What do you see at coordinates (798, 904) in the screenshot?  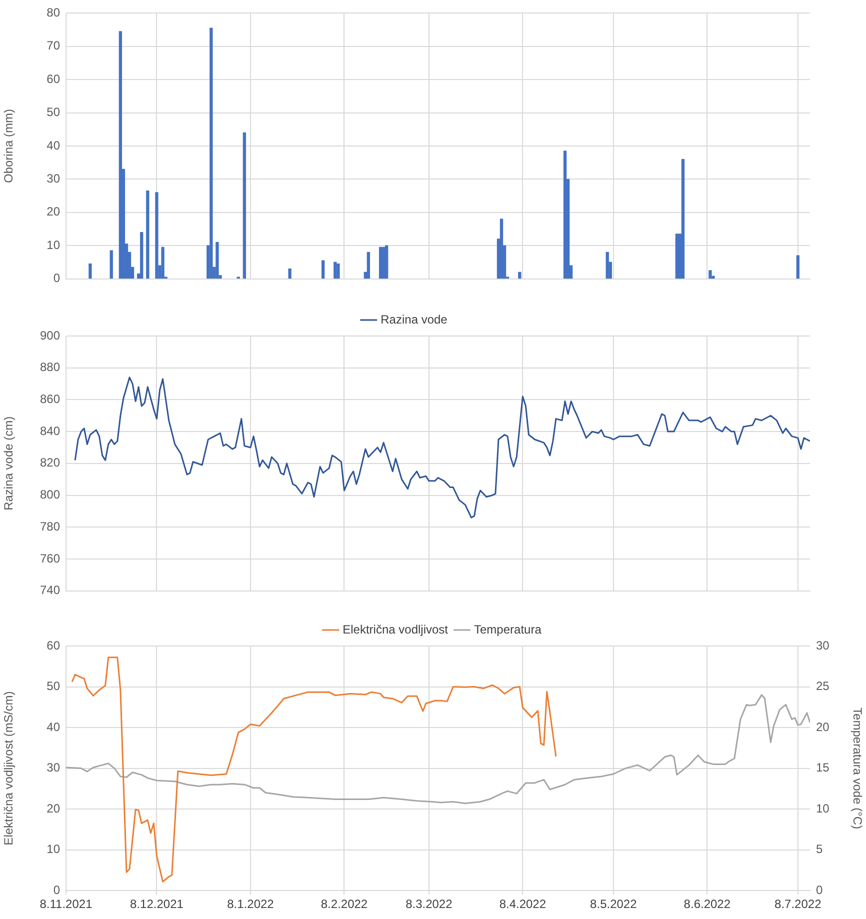 I see `x-tick-label: 8.7.2022` at bounding box center [798, 904].